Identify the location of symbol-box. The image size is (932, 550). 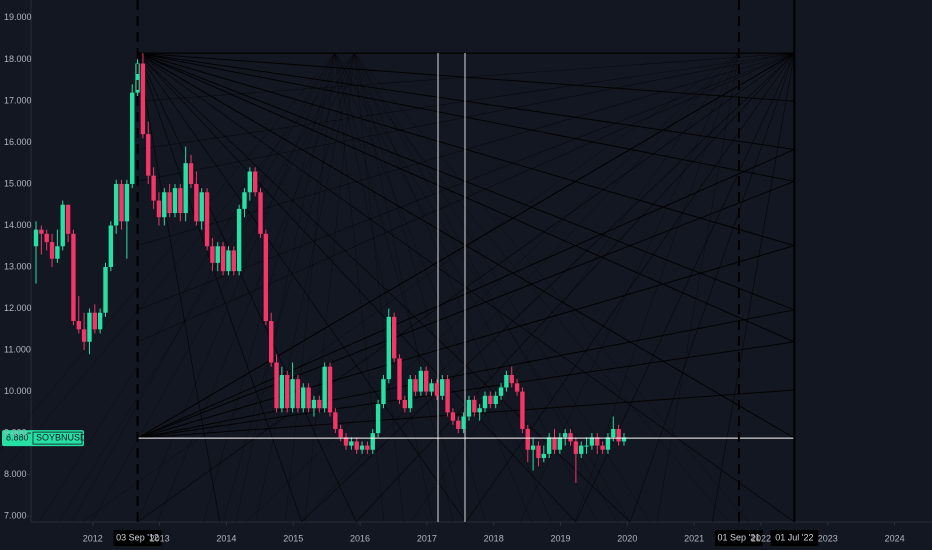
(57, 438).